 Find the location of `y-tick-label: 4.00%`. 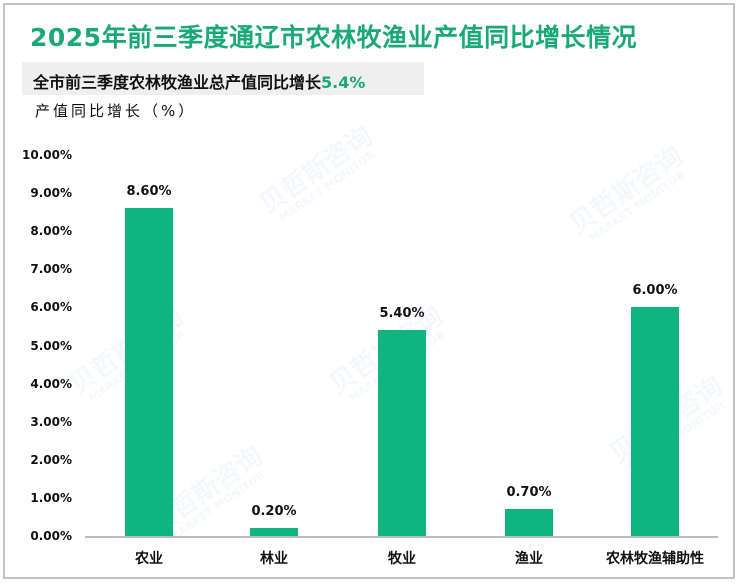

y-tick-label: 4.00% is located at coordinates (51, 383).